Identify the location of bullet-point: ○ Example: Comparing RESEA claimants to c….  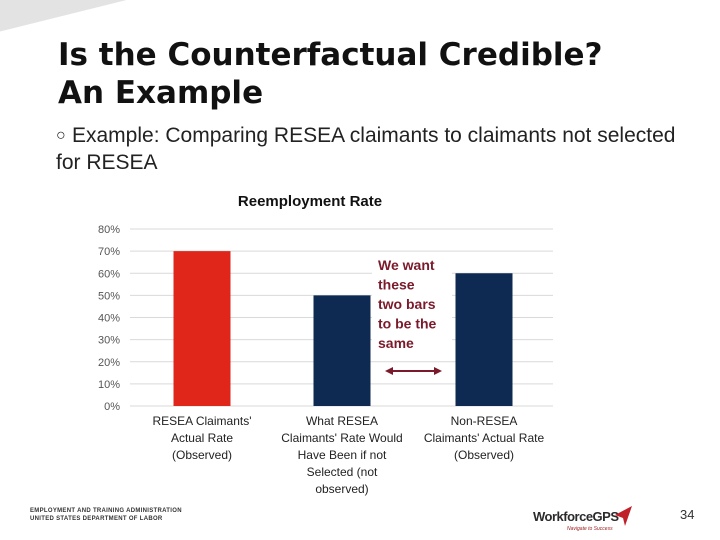
(376, 149).